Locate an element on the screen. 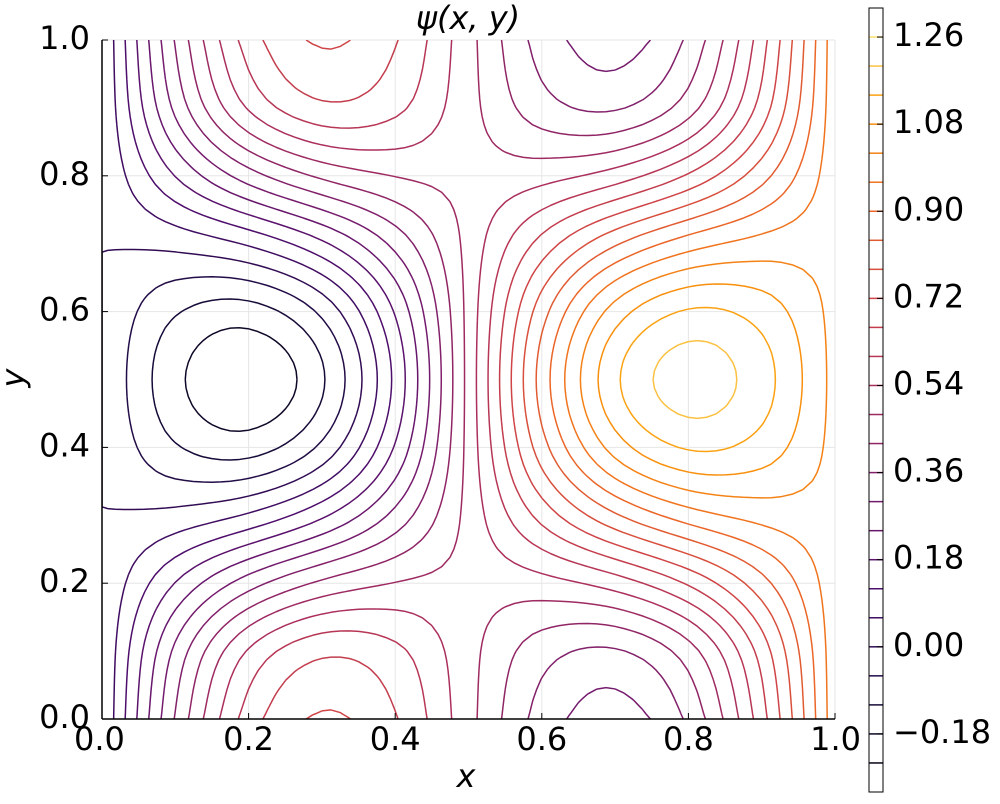  y-tick-label: 0.4 is located at coordinates (64, 445).